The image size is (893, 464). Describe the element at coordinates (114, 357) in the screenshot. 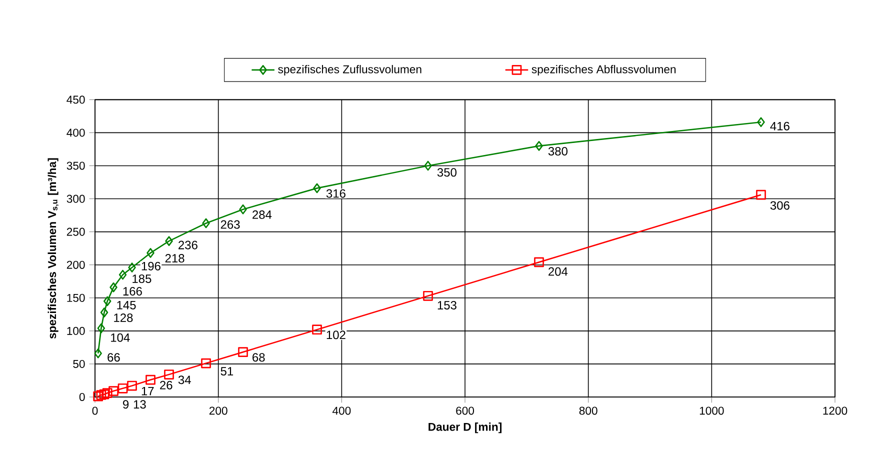

I see `data-label: 66` at that location.